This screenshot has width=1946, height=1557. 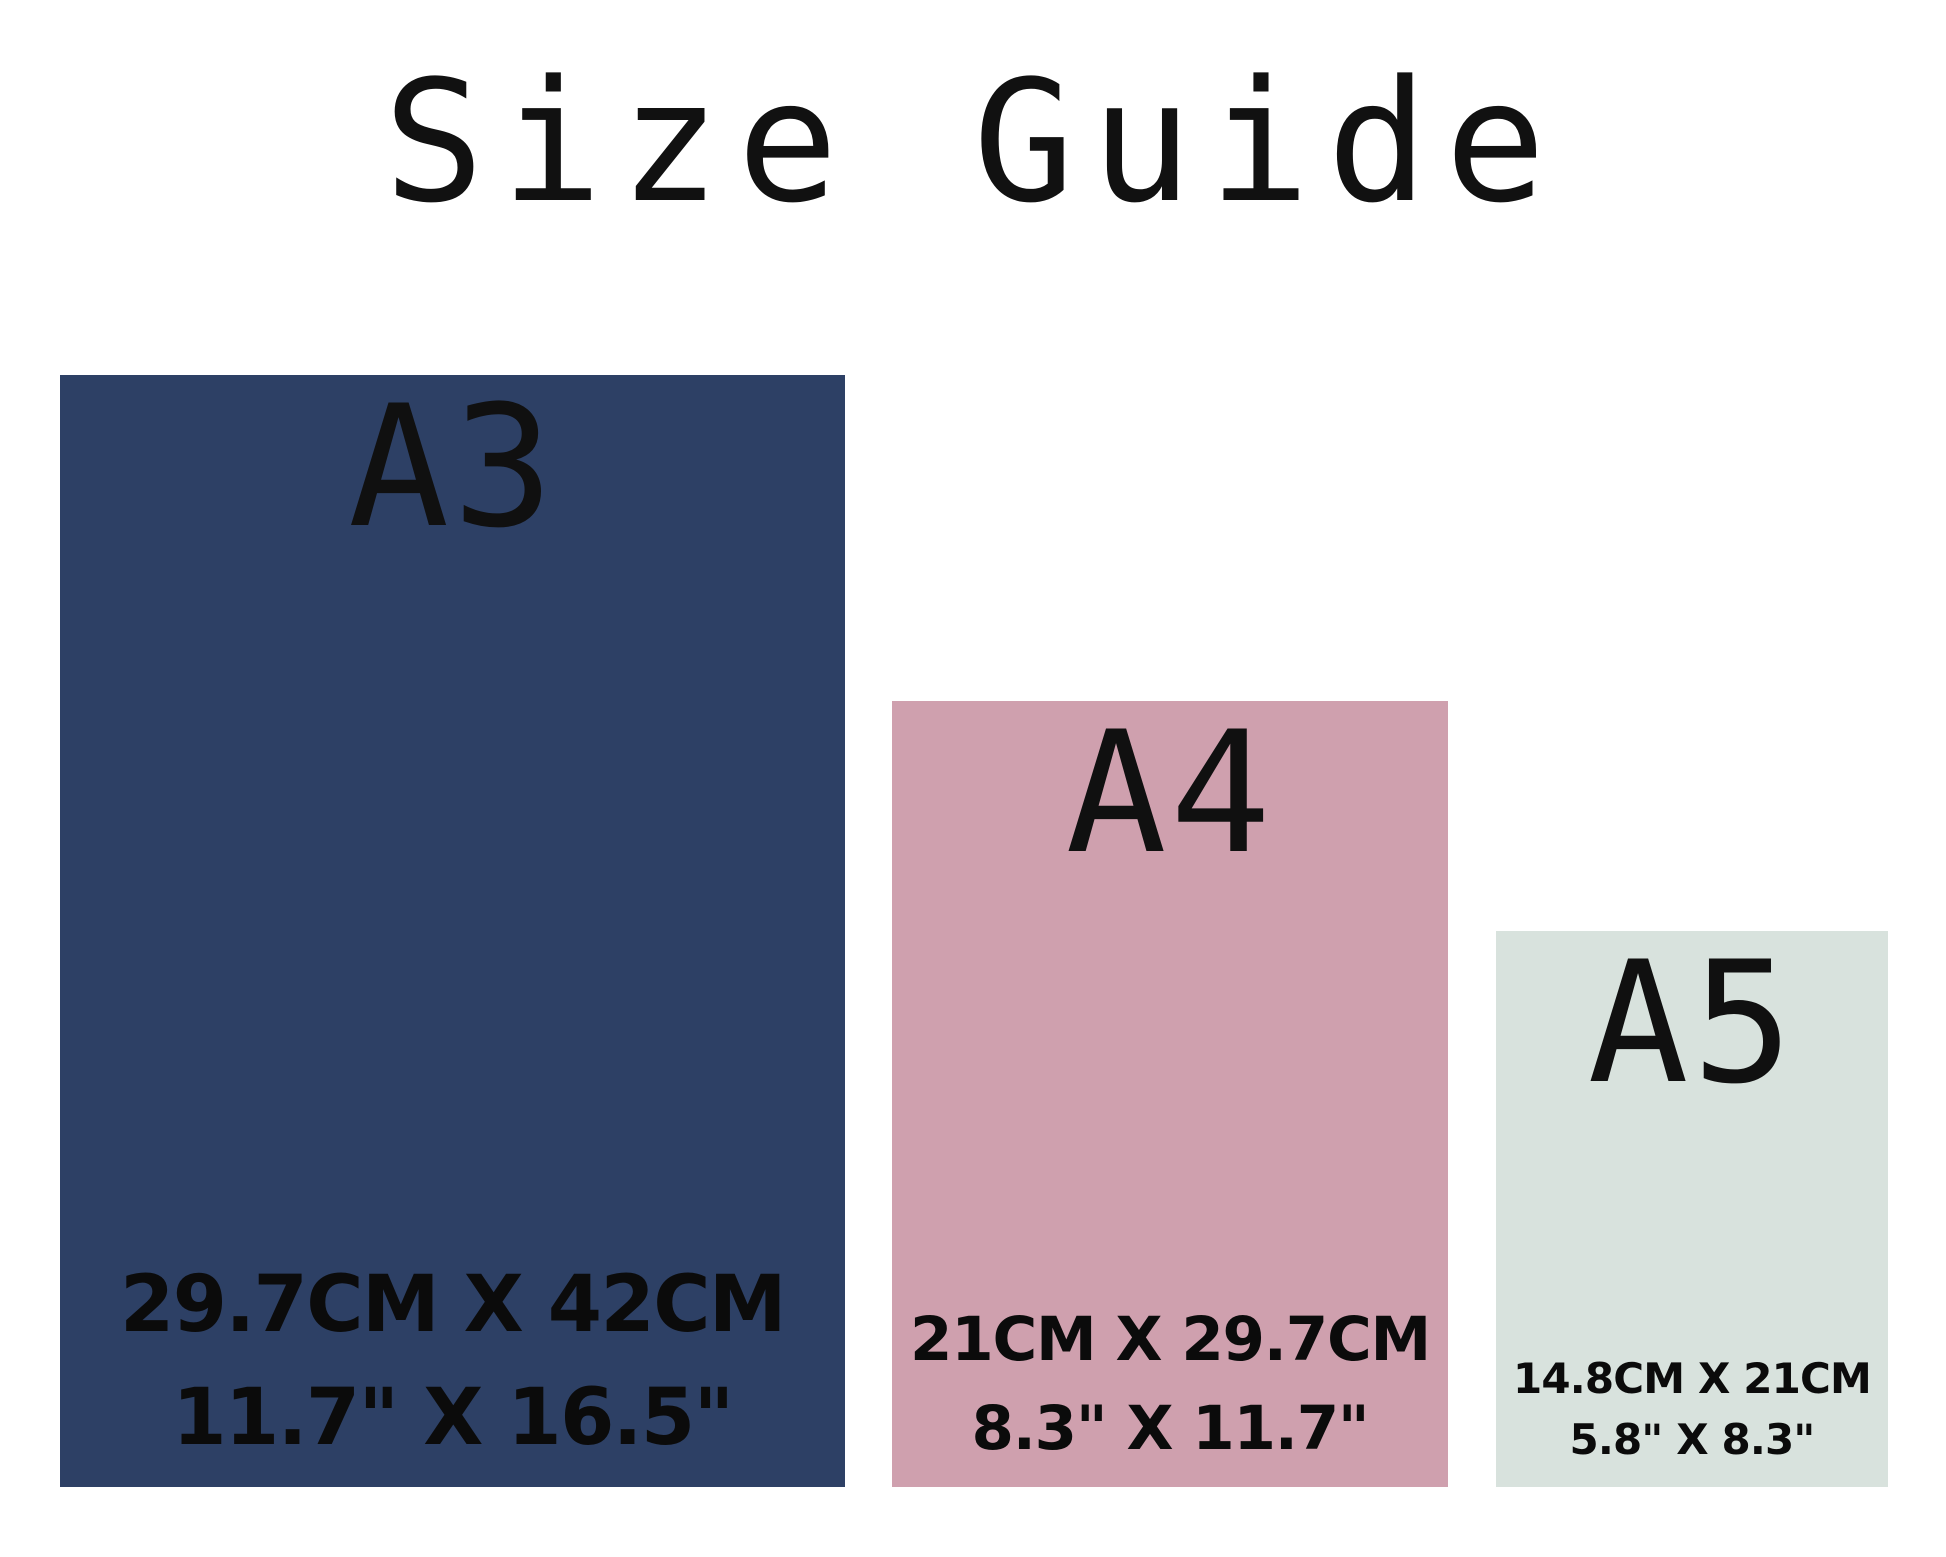 What do you see at coordinates (452, 467) in the screenshot?
I see `paper-size-label-a3: A3` at bounding box center [452, 467].